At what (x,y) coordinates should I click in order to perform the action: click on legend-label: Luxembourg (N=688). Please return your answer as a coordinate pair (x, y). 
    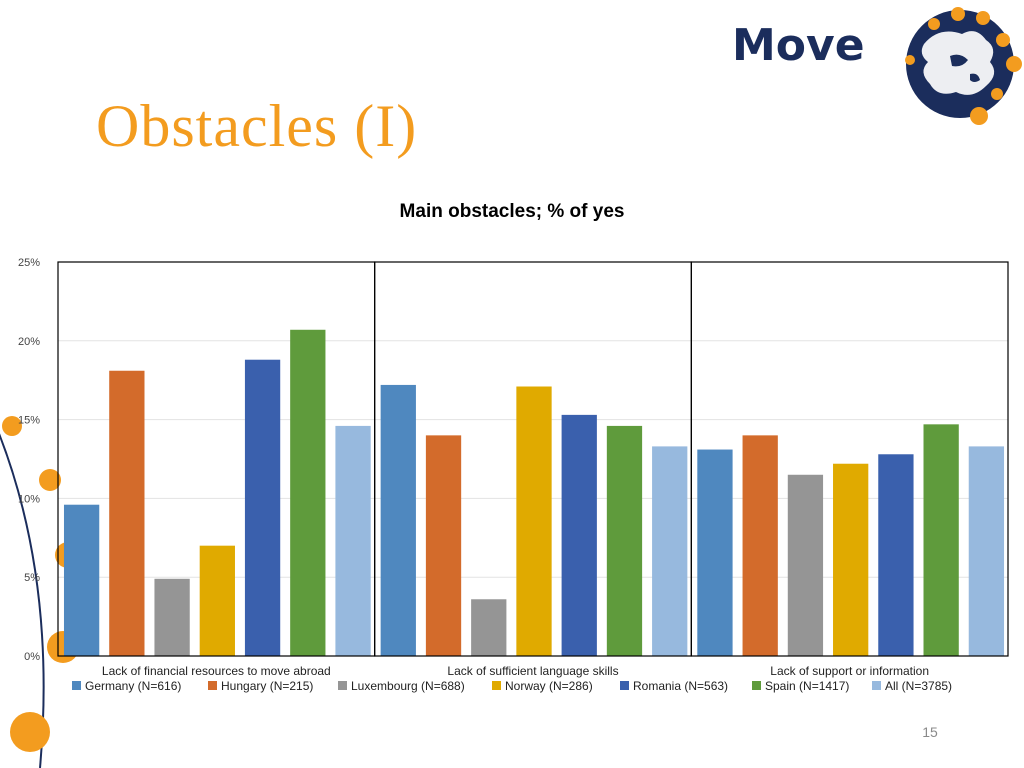
    Looking at the image, I should click on (408, 686).